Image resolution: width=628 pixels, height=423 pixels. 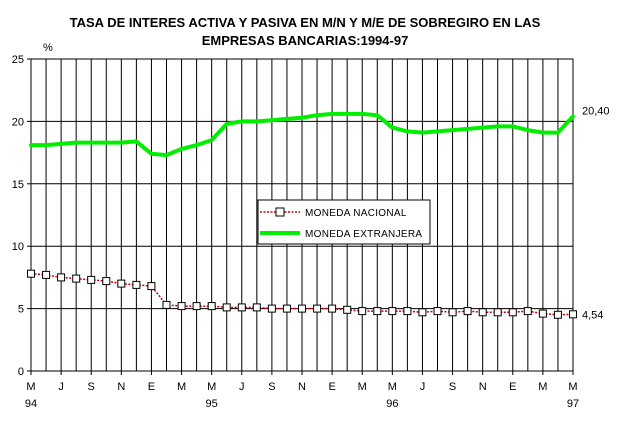 What do you see at coordinates (573, 404) in the screenshot?
I see `x-year-label: 97` at bounding box center [573, 404].